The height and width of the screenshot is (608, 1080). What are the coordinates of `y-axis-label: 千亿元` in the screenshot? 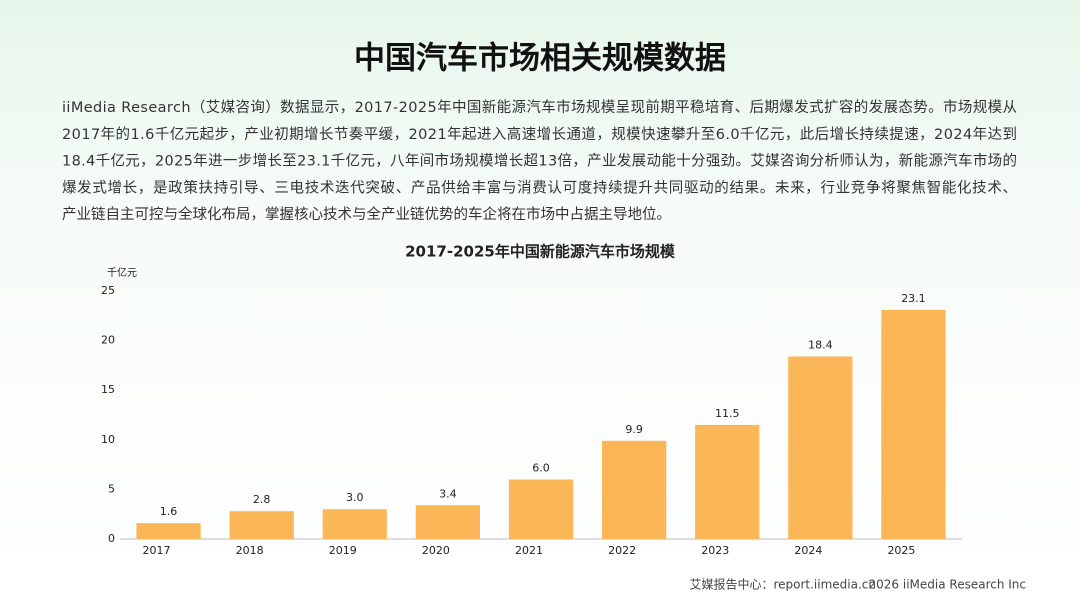 It's located at (122, 272).